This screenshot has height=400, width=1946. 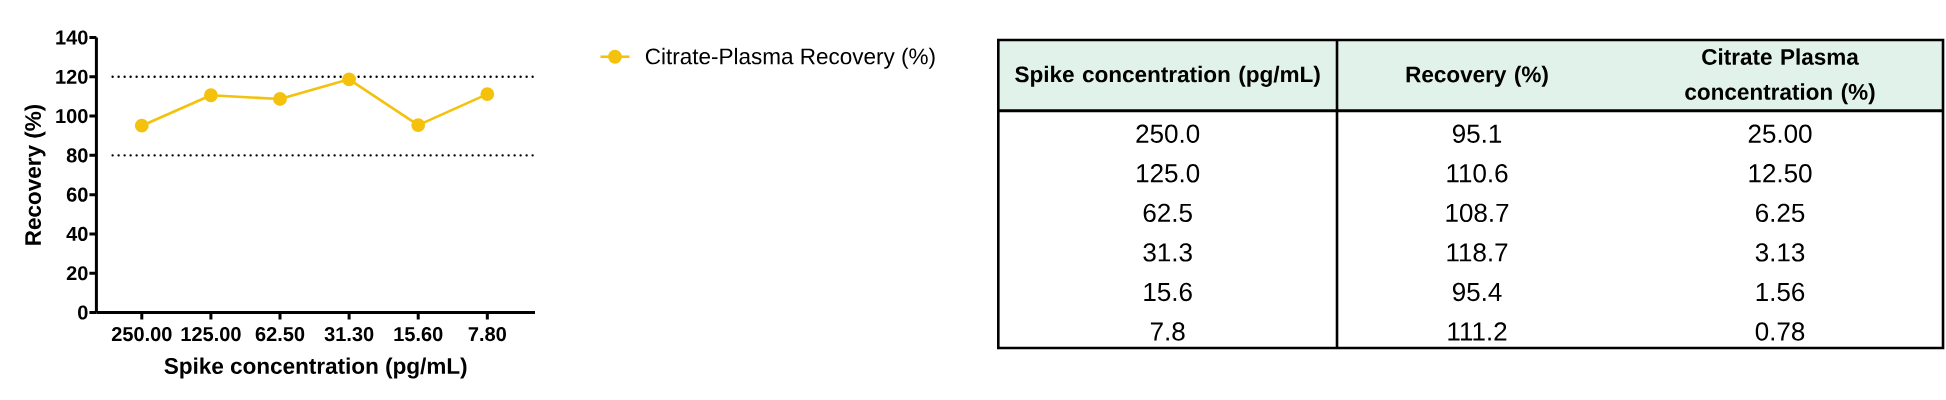 I want to click on text: 110.6, so click(x=1477, y=173).